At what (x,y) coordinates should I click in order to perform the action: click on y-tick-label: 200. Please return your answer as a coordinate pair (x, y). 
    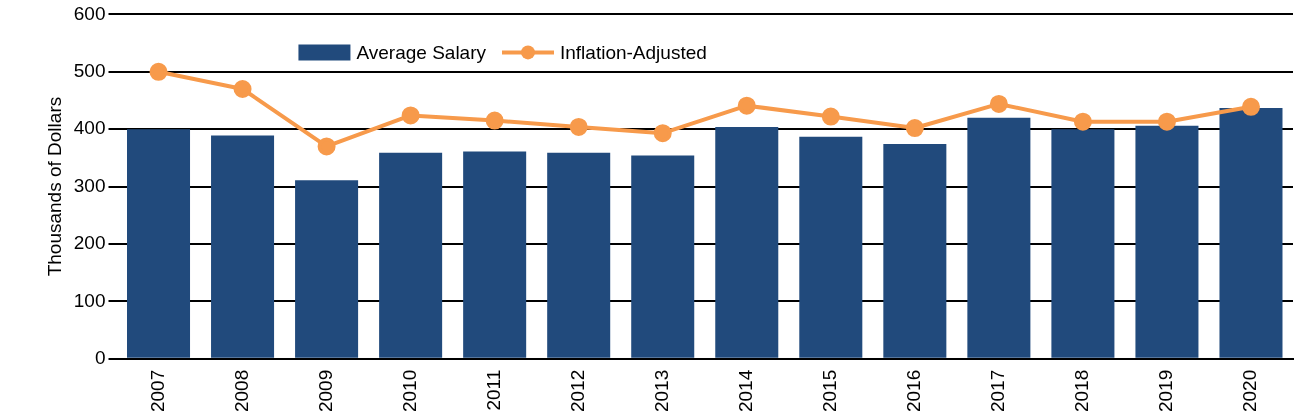
    Looking at the image, I should click on (89, 243).